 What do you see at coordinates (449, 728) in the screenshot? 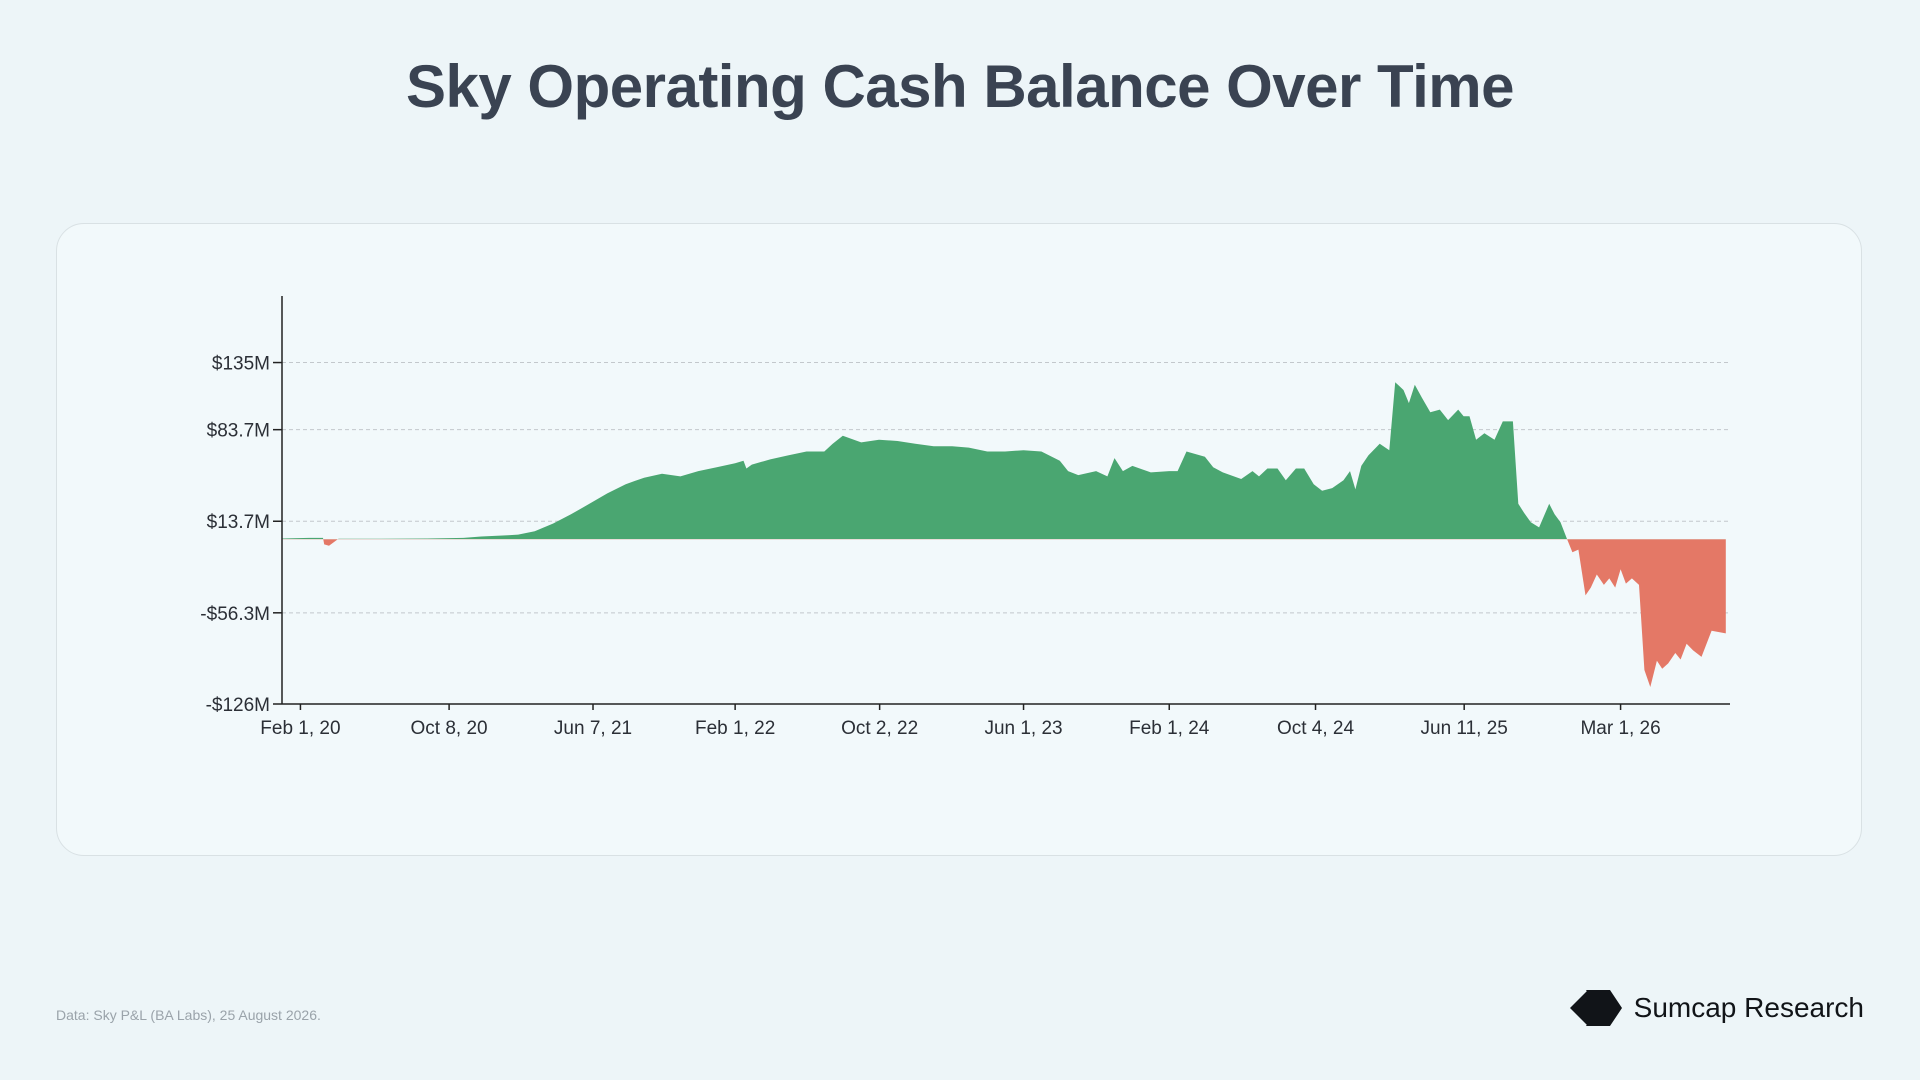
I see `x-tick-label: Oct 8, 20` at bounding box center [449, 728].